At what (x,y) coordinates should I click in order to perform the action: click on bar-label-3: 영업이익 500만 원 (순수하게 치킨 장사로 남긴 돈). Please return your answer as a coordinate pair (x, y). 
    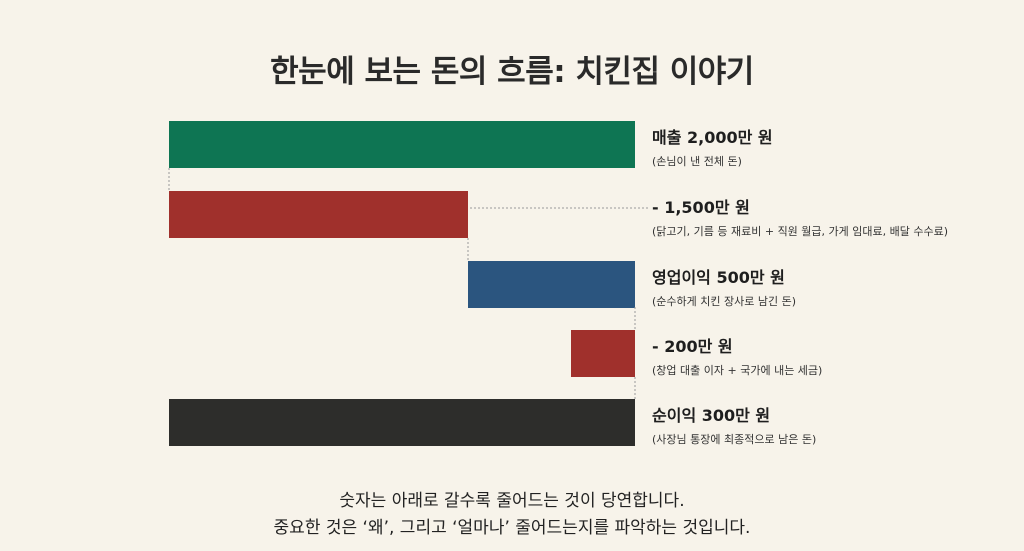
    Looking at the image, I should click on (724, 286).